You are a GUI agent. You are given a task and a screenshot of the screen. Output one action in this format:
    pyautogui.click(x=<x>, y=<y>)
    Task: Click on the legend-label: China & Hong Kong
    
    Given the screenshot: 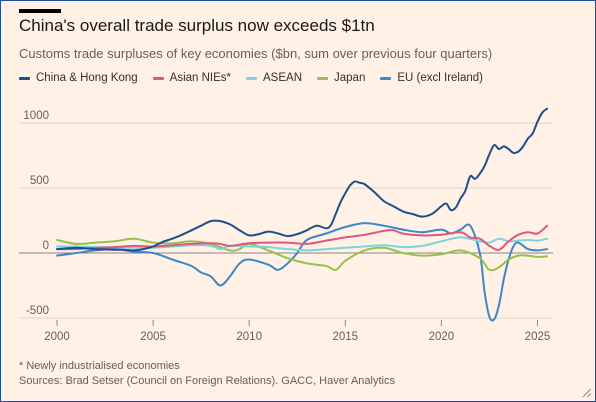 What is the action you would take?
    pyautogui.click(x=87, y=78)
    